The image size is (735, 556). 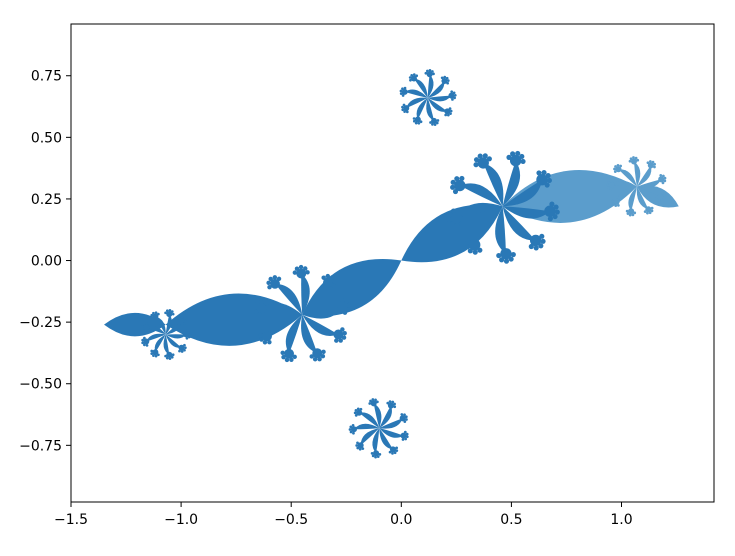 I want to click on julia-body-segment, so click(x=135, y=324).